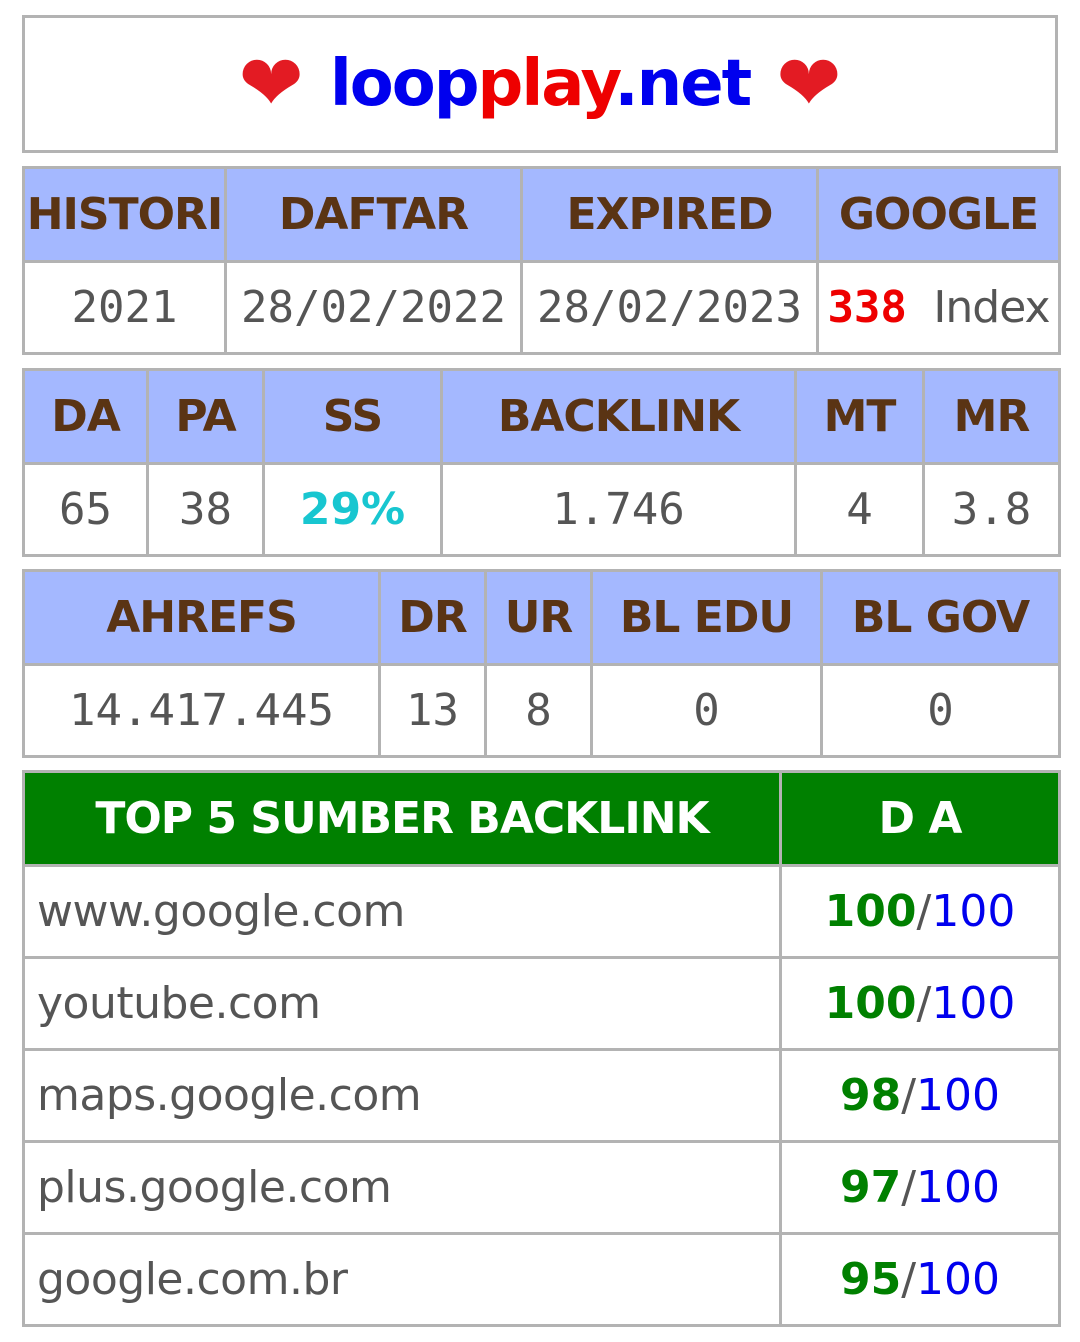  I want to click on header-ahrefs: AHREFS, so click(201, 617).